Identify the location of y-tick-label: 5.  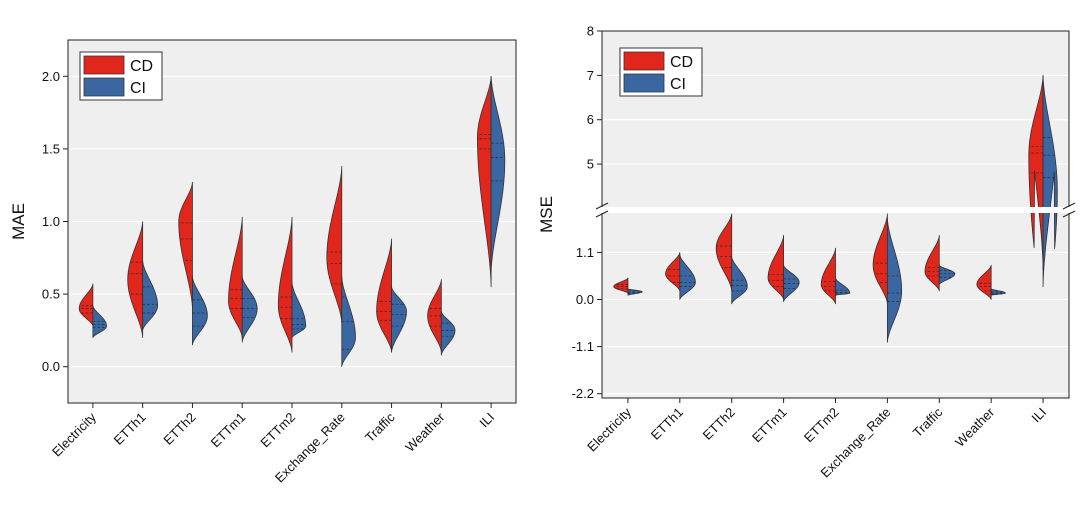
(590, 164).